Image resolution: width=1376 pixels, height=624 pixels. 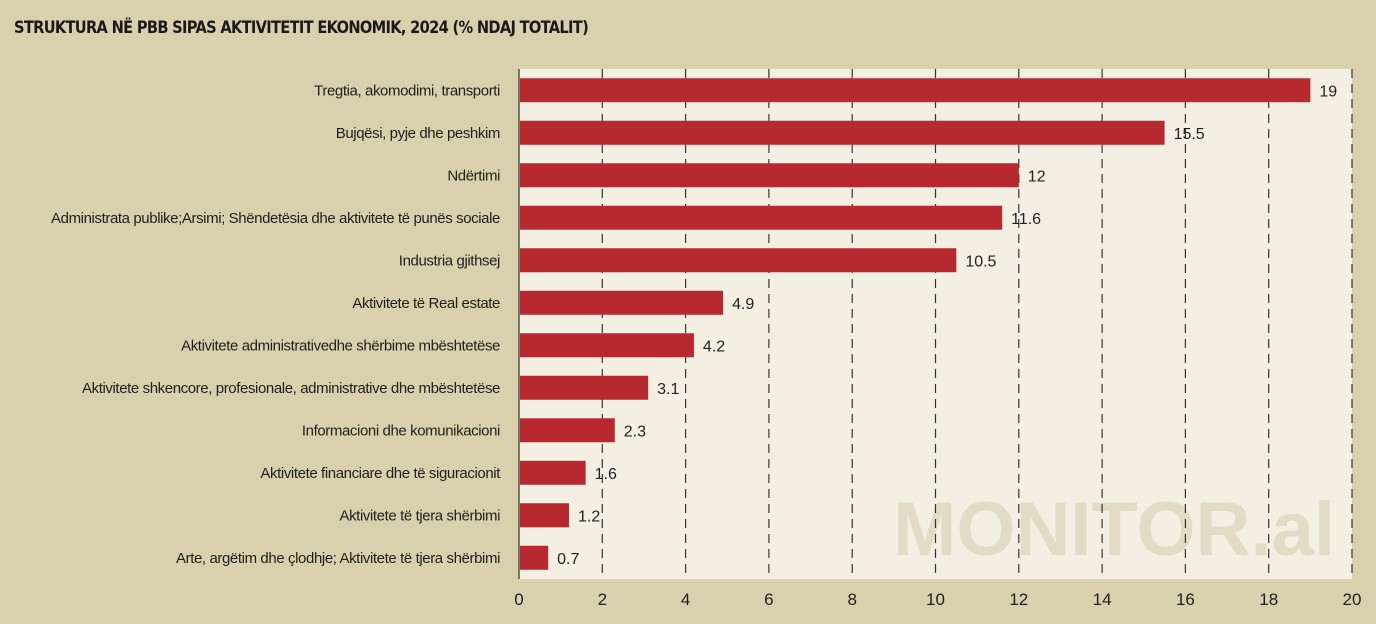 I want to click on category-label: Tregtia, akomodimi, transporti, so click(x=407, y=90).